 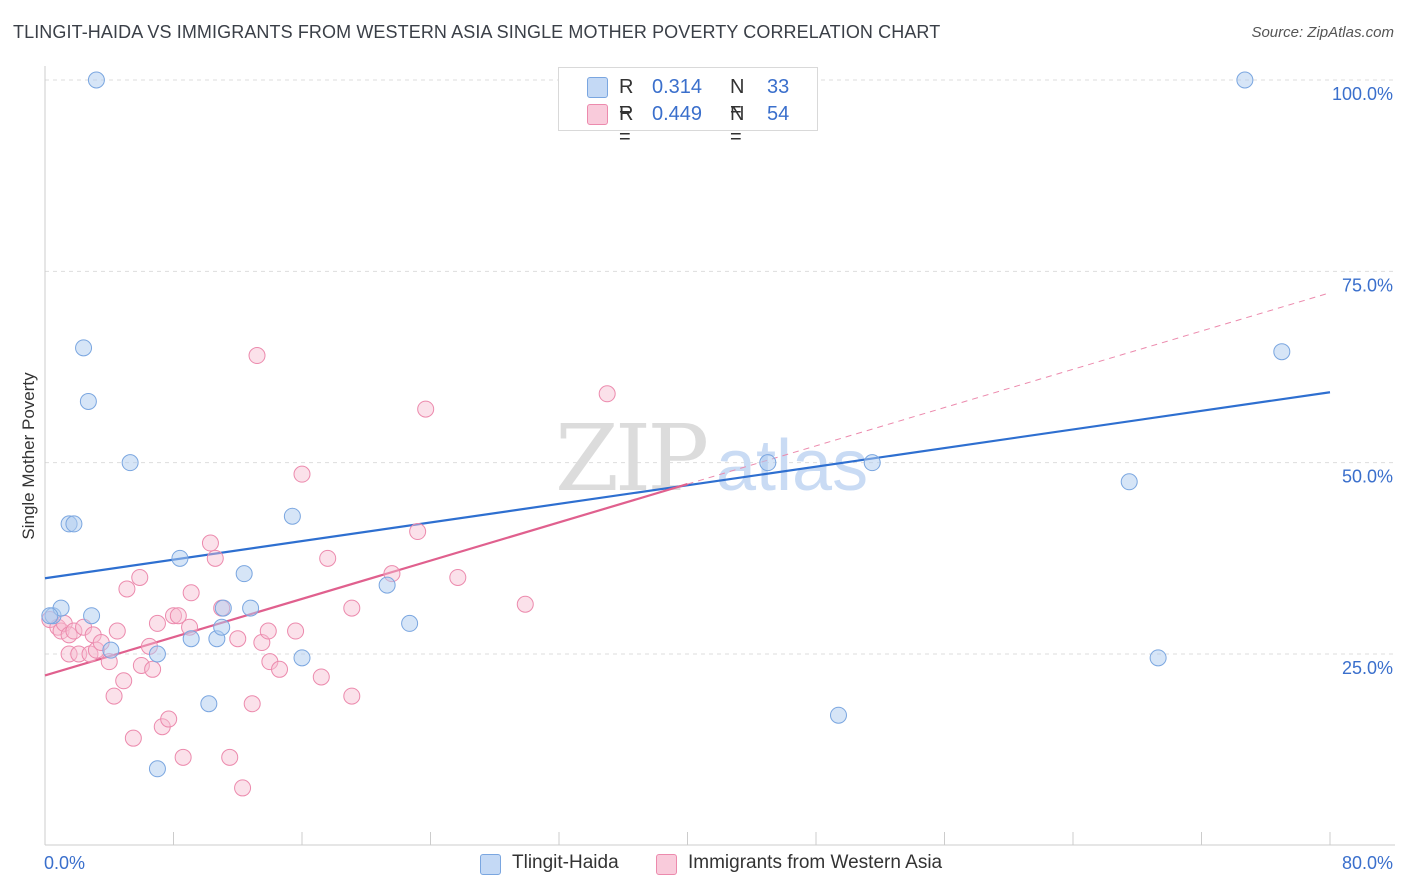 I want to click on trendline-immigrants, so click(x=366, y=580).